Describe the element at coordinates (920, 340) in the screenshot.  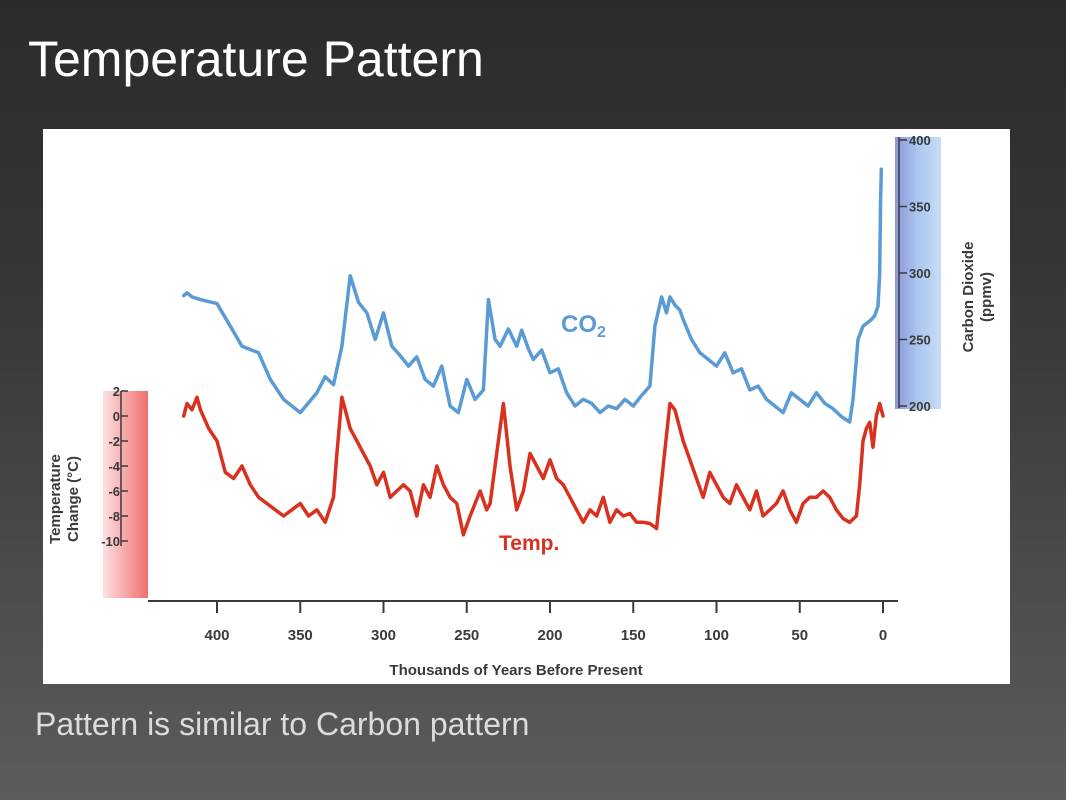
I see `right-tick-label: 250` at that location.